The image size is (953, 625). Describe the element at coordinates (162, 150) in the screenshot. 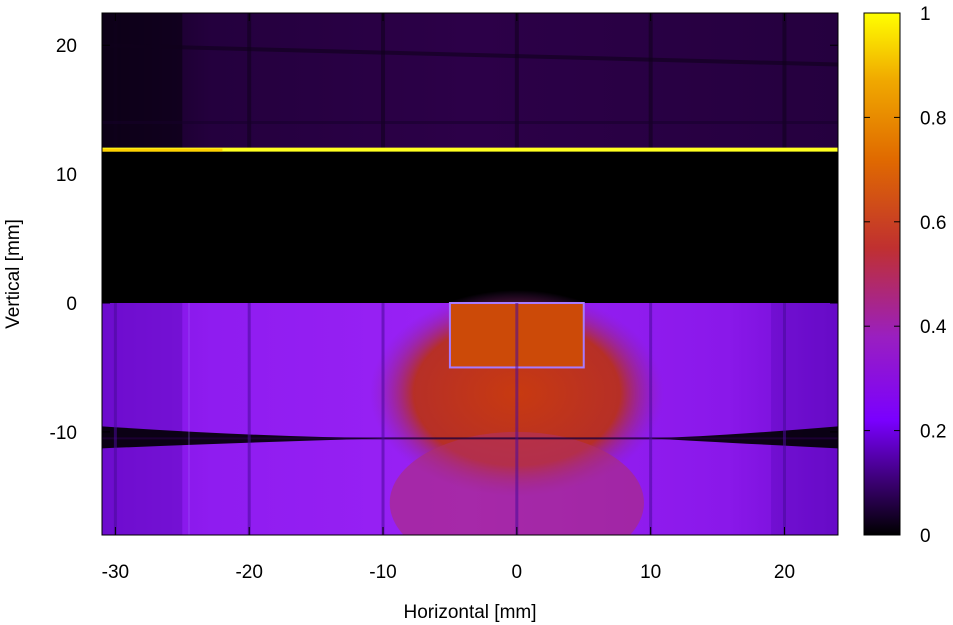

I see `bright-line-left` at that location.